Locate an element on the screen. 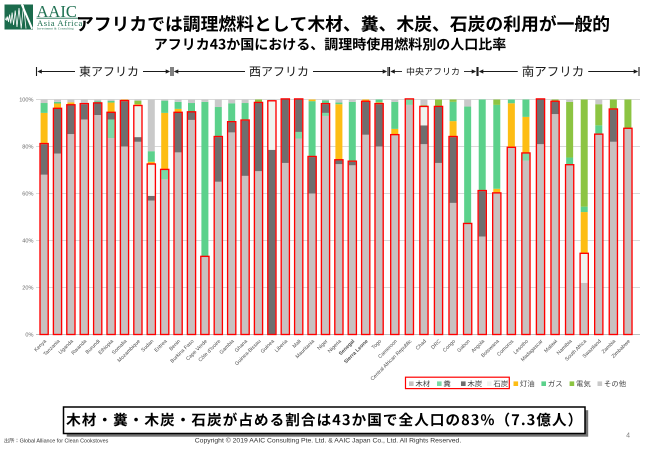 The image size is (650, 455). svg-text: 0% is located at coordinates (29, 336).